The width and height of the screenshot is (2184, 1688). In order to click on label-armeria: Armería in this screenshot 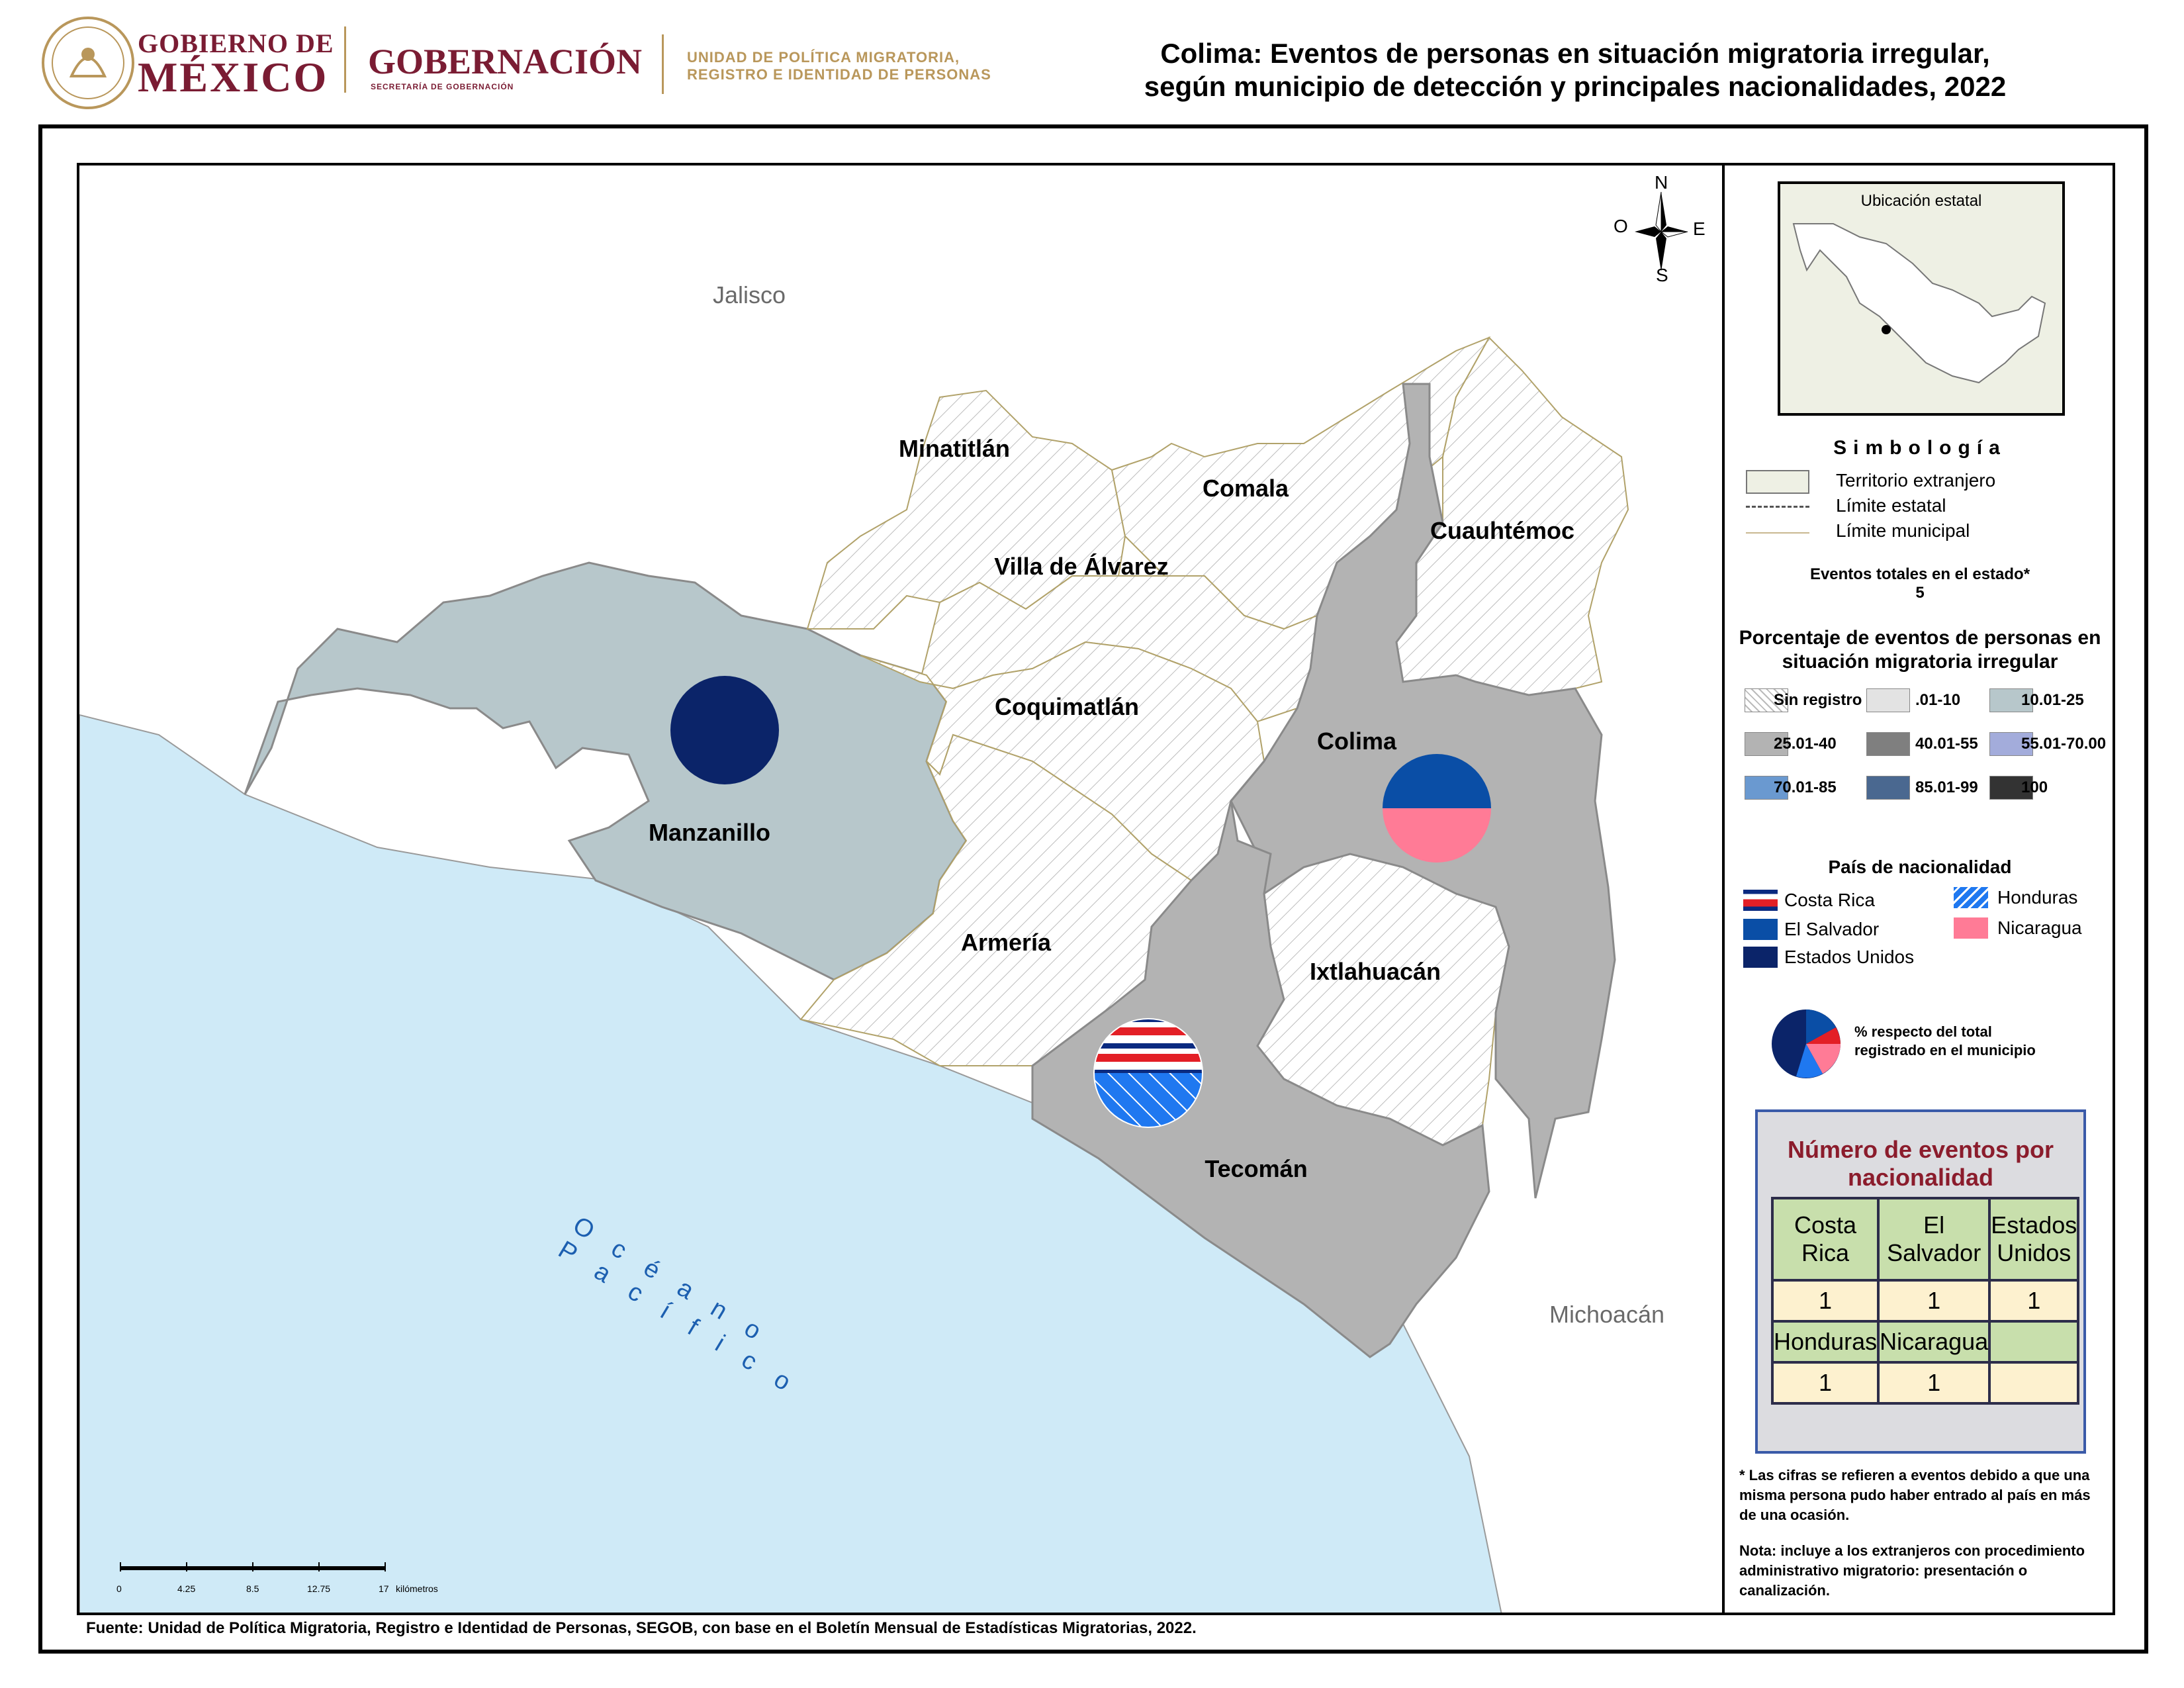, I will do `click(1006, 942)`.